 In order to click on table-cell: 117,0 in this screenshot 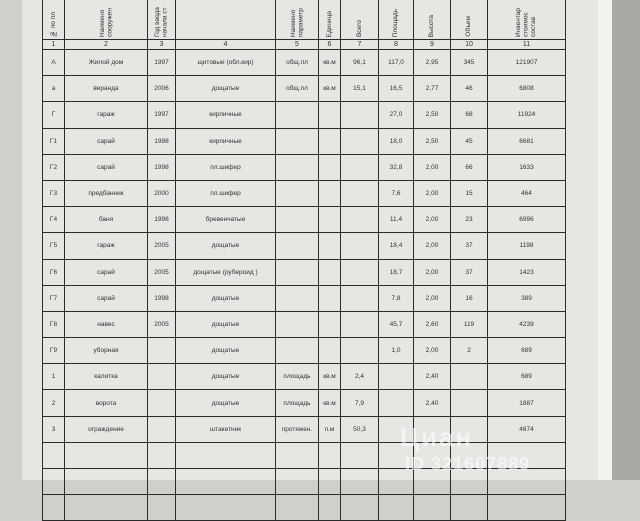, I will do `click(396, 62)`.